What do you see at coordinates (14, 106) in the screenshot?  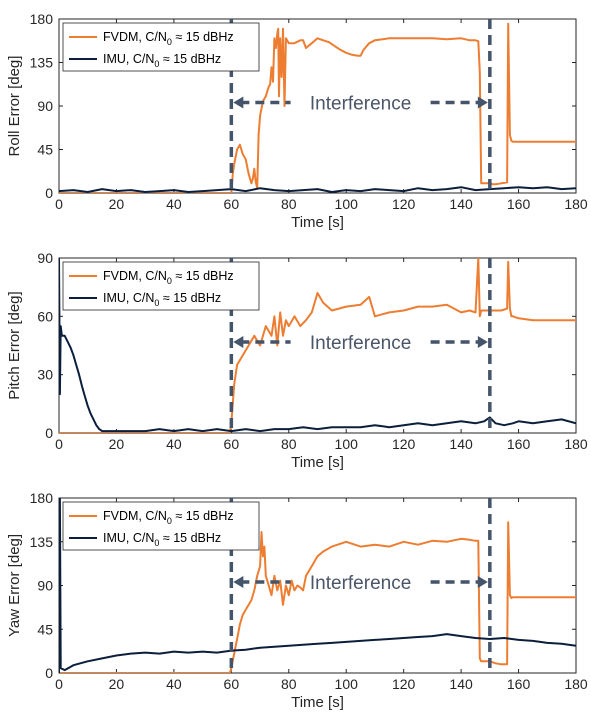 I see `y-axis-label: Roll Error [deg]` at bounding box center [14, 106].